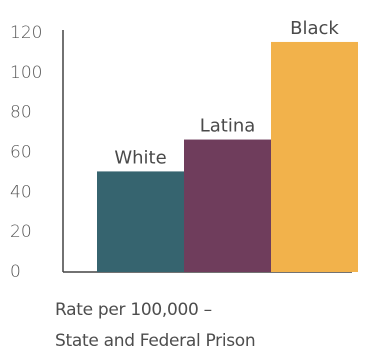  Describe the element at coordinates (314, 28) in the screenshot. I see `bar-label-black: Black` at that location.